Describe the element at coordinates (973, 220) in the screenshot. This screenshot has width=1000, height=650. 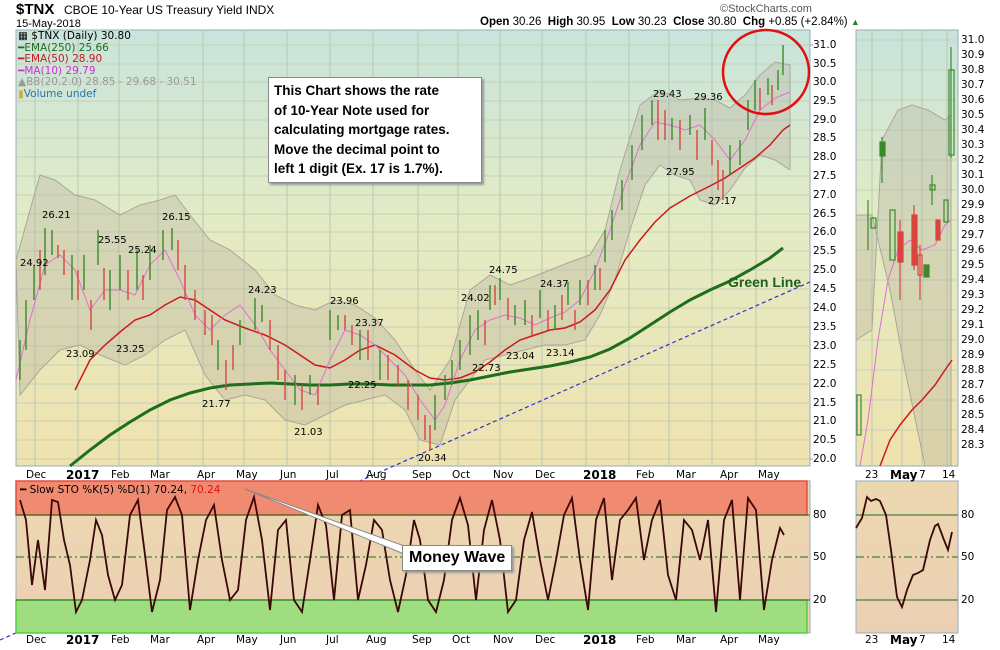
I see `axis-label: 29.8` at that location.